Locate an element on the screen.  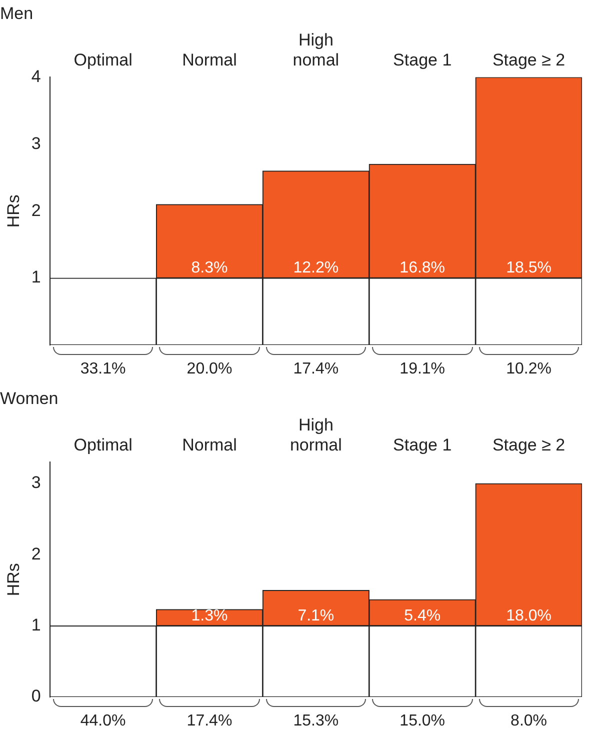
y-tick-label: 4 is located at coordinates (36, 76).